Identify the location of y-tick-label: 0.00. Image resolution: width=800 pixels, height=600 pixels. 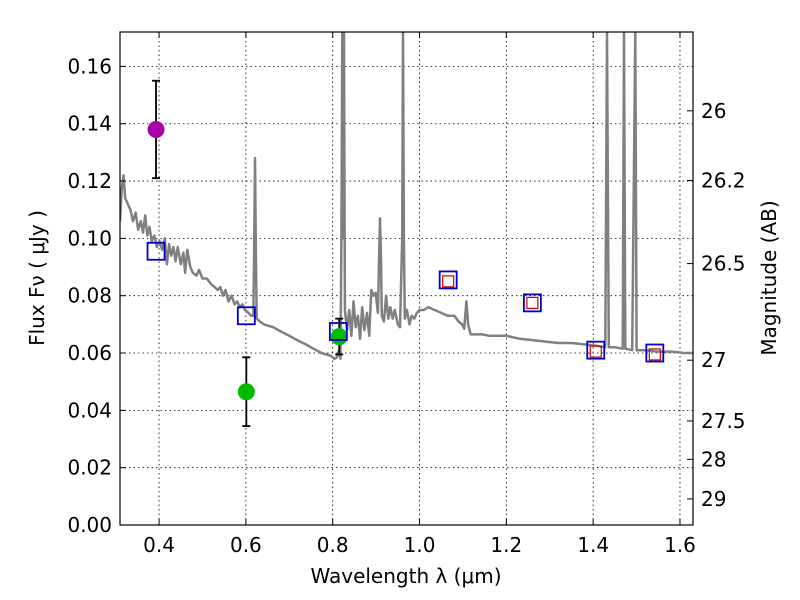
(89, 525).